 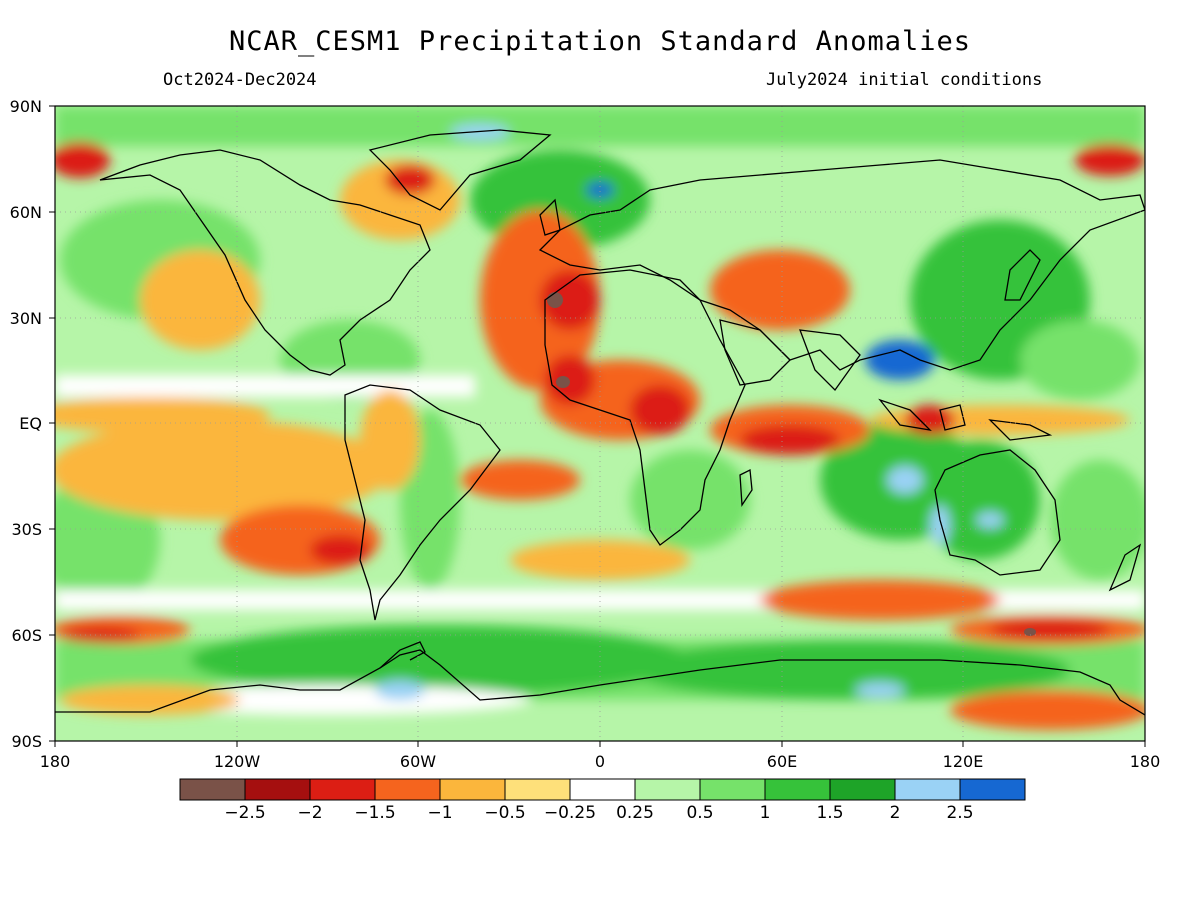 What do you see at coordinates (829, 813) in the screenshot?
I see `colorbar-label: 1.5` at bounding box center [829, 813].